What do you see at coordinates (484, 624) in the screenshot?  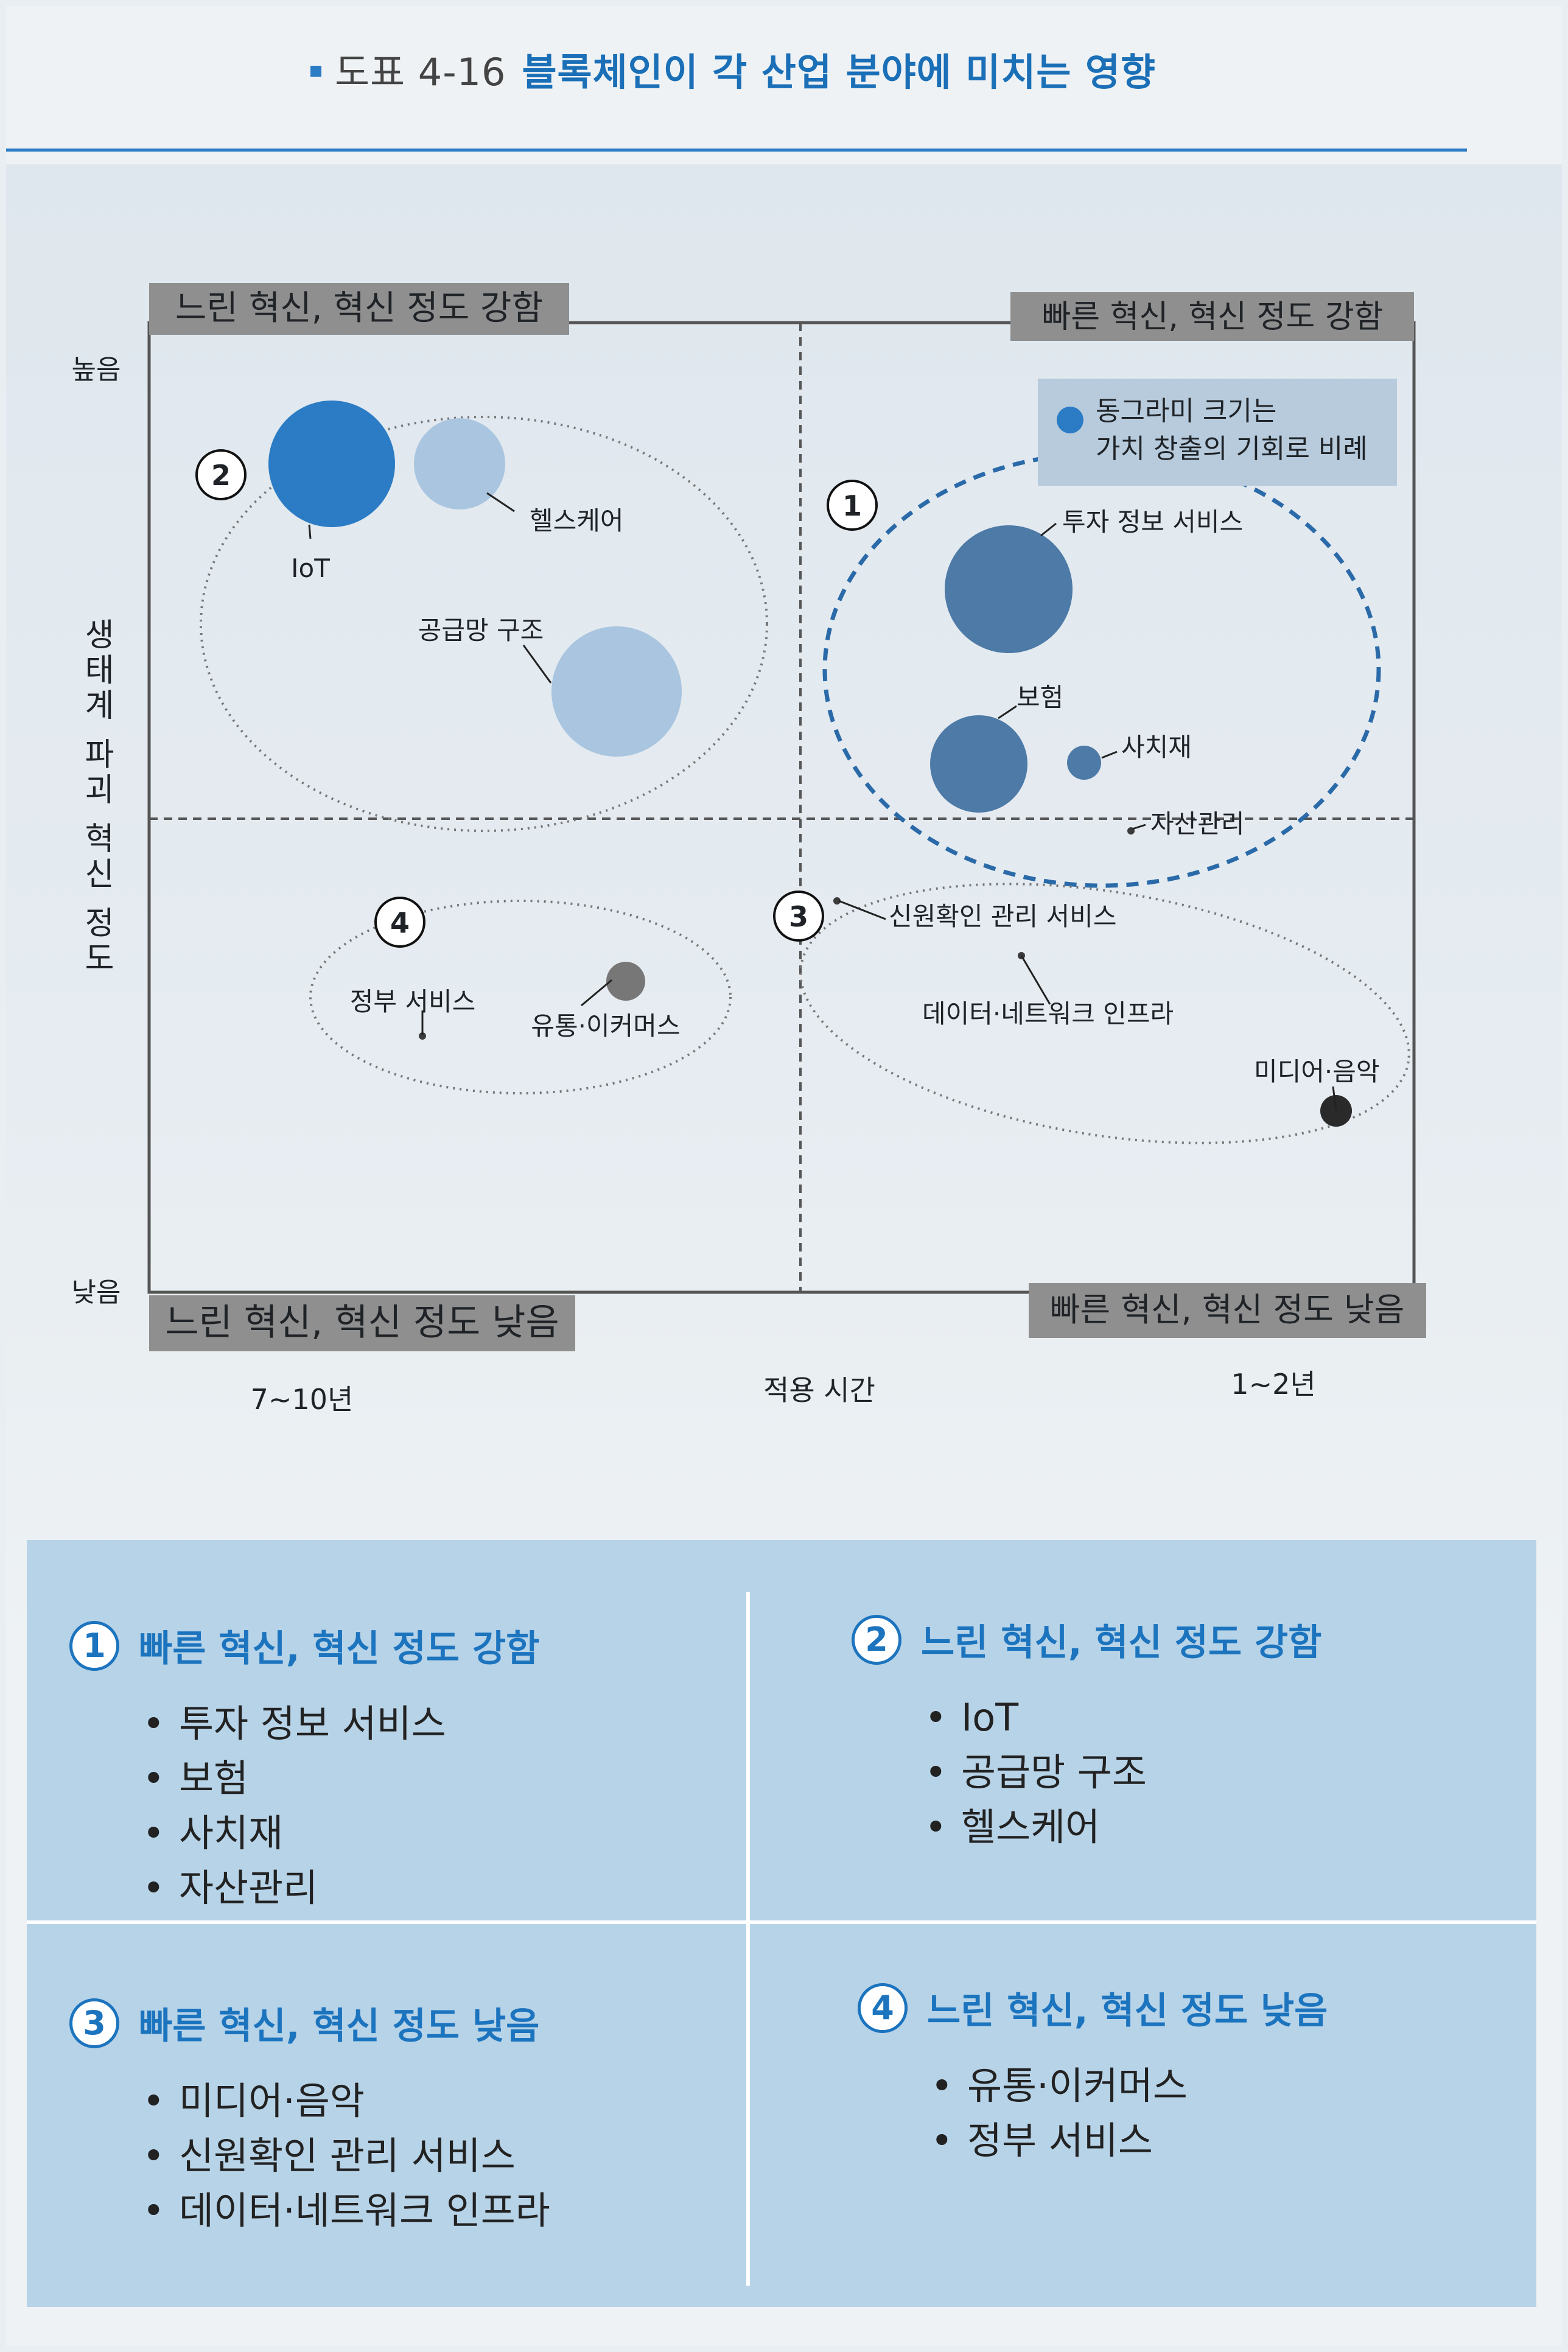 I see `group-2-outline` at bounding box center [484, 624].